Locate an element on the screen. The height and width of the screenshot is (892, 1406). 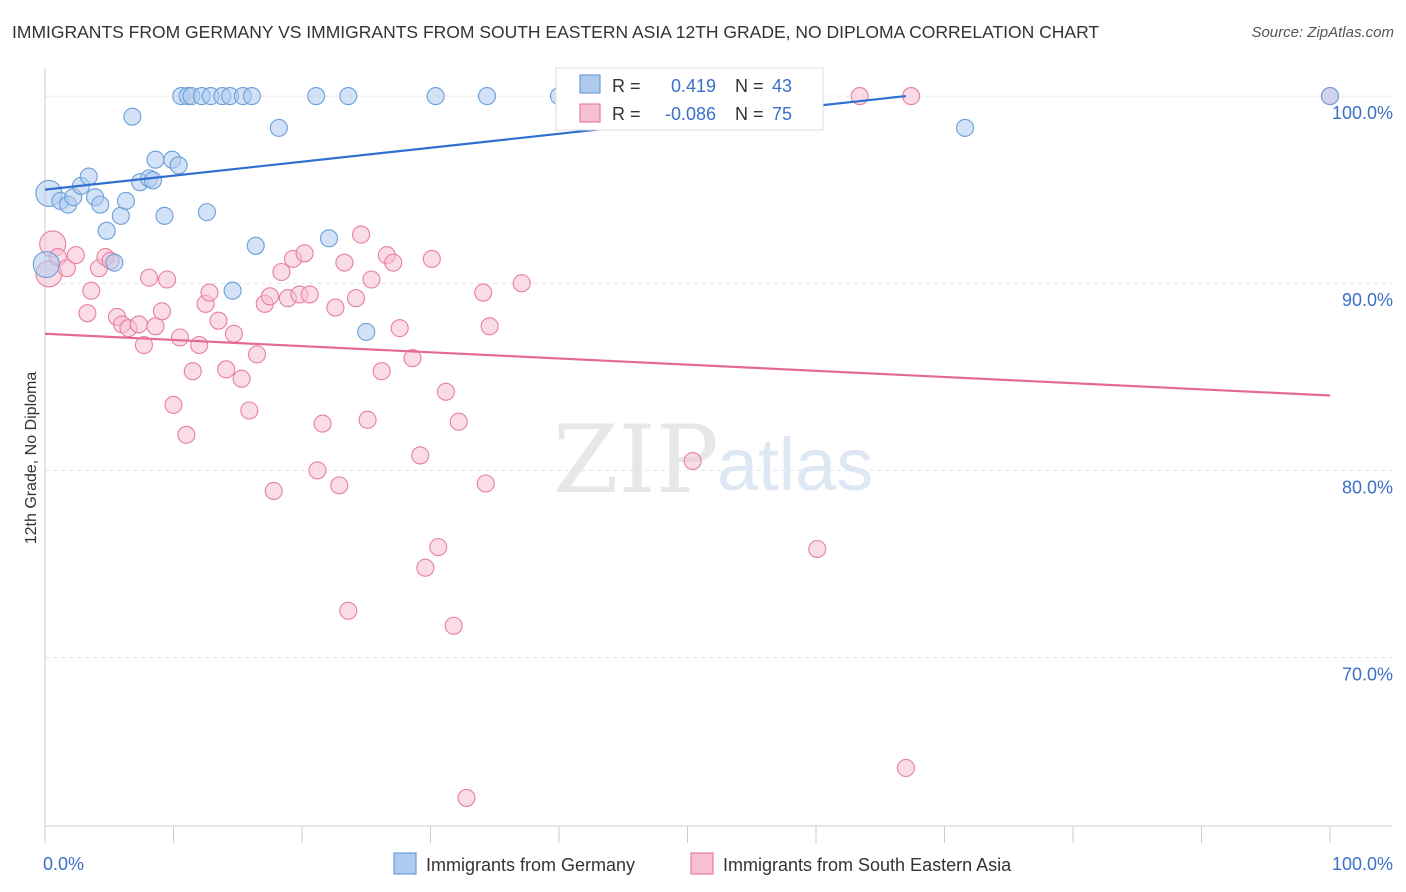
legend-swatch-germany is located at coordinates (590, 84).